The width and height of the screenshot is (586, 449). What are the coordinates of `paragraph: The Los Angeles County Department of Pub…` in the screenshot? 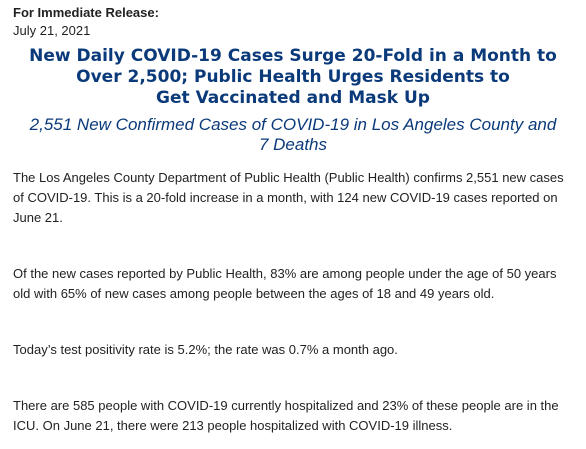 It's located at (288, 197).